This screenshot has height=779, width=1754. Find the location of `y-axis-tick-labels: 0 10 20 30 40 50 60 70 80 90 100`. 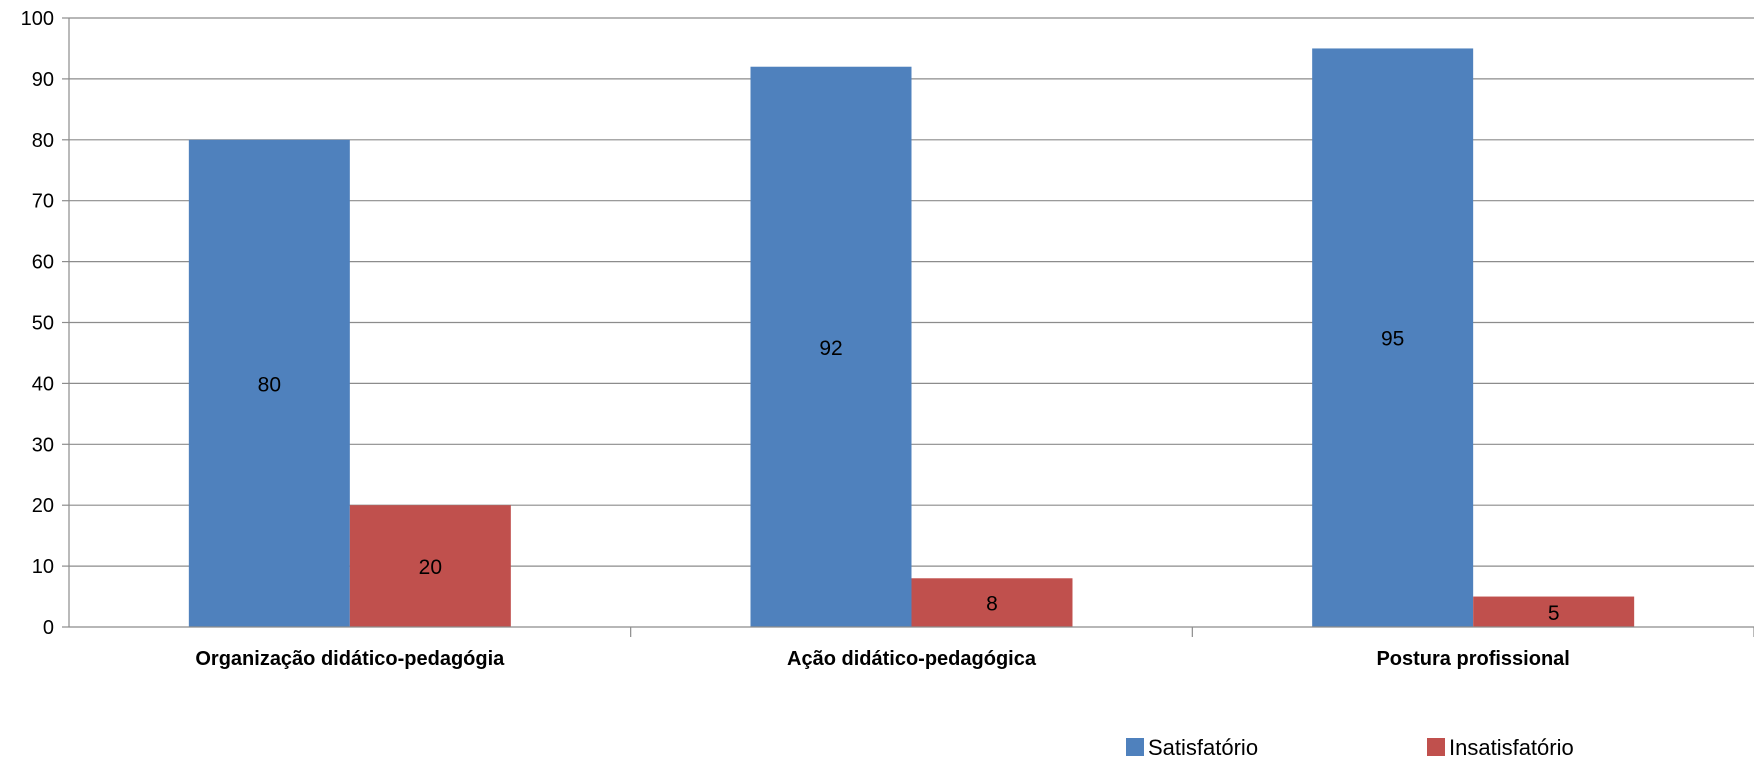

y-axis-tick-labels: 0 10 20 30 40 50 60 70 80 90 100 is located at coordinates (37, 323).